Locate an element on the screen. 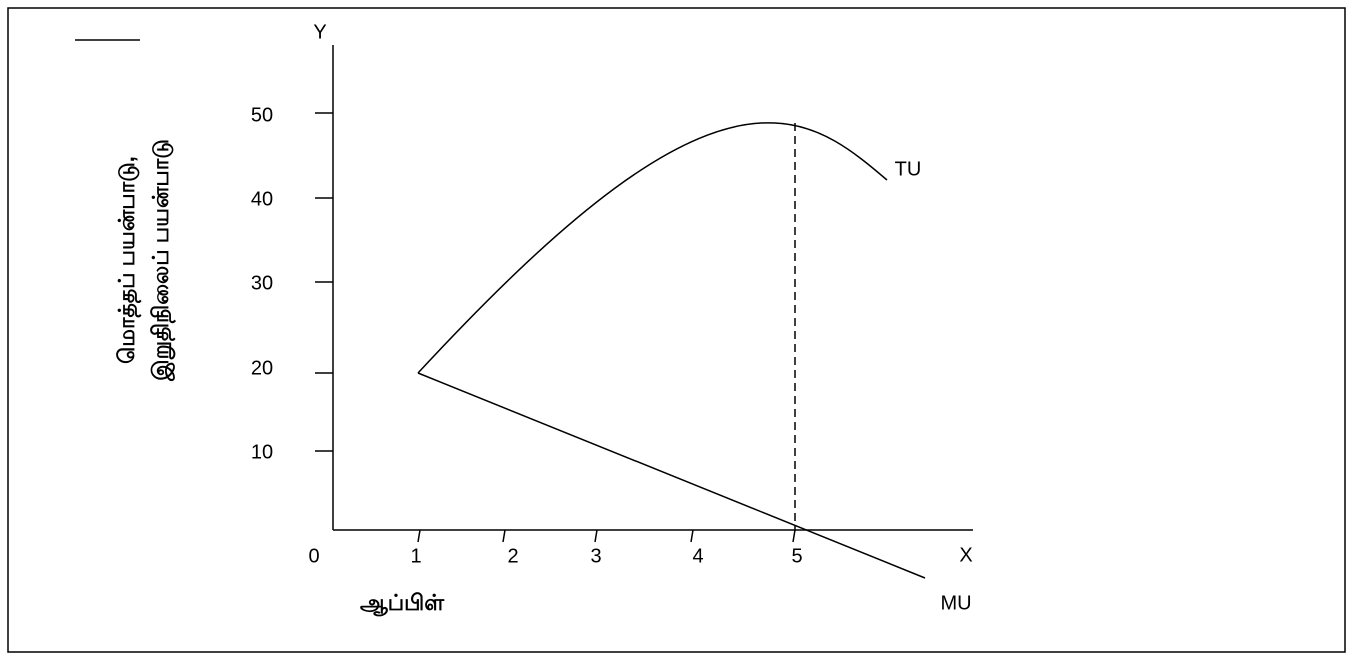 The image size is (1353, 662). y-tick-label: 30 is located at coordinates (262, 283).